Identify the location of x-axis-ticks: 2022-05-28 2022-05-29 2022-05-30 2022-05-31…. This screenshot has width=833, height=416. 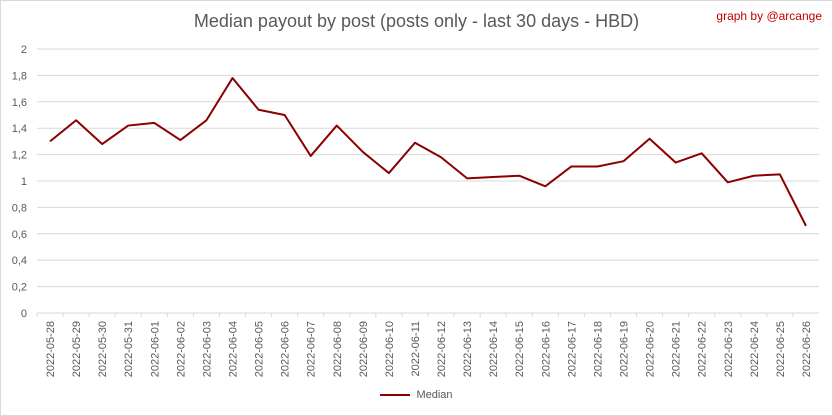
(424, 345).